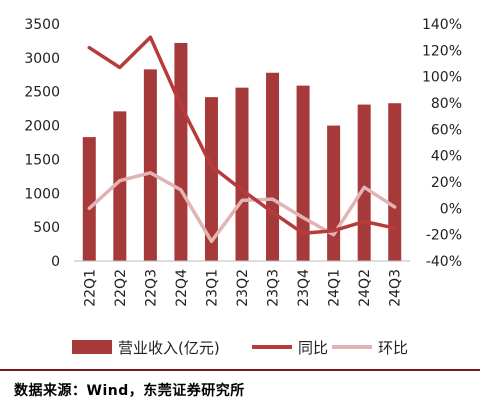 The image size is (480, 409). Describe the element at coordinates (442, 25) in the screenshot. I see `right-tick-label: 140%` at that location.